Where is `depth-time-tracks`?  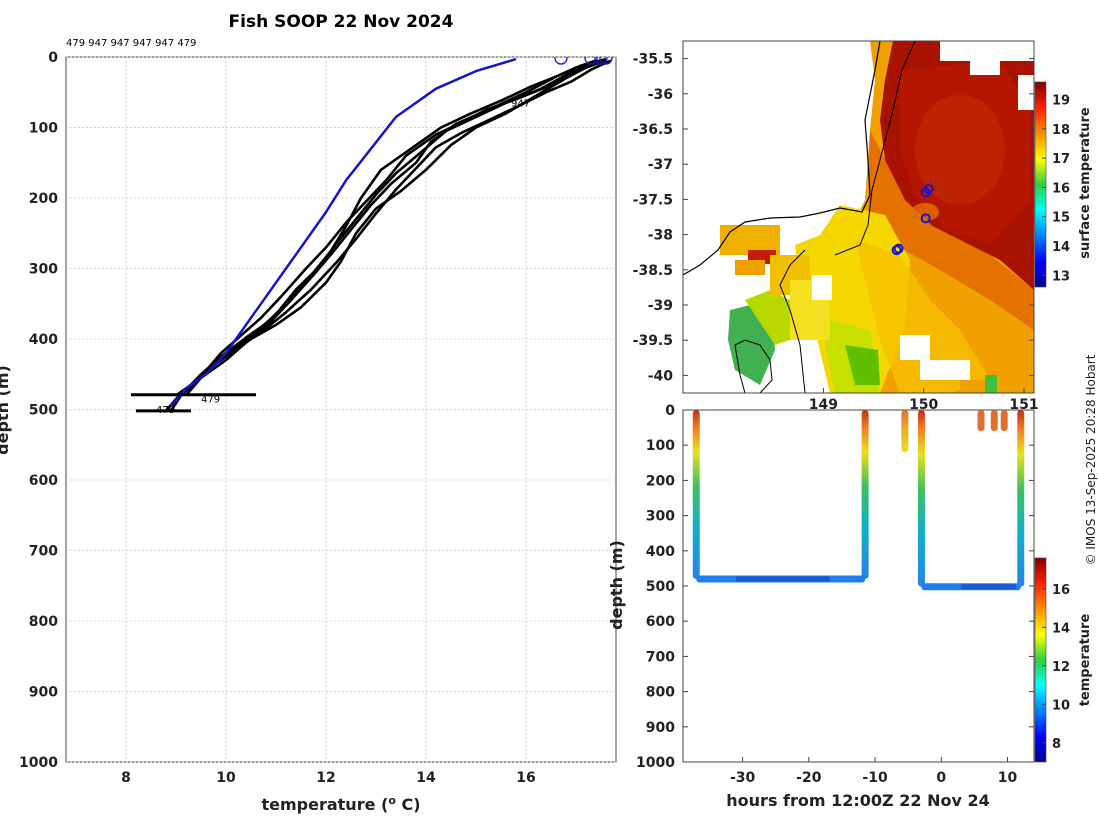
depth-time-tracks is located at coordinates (858, 500).